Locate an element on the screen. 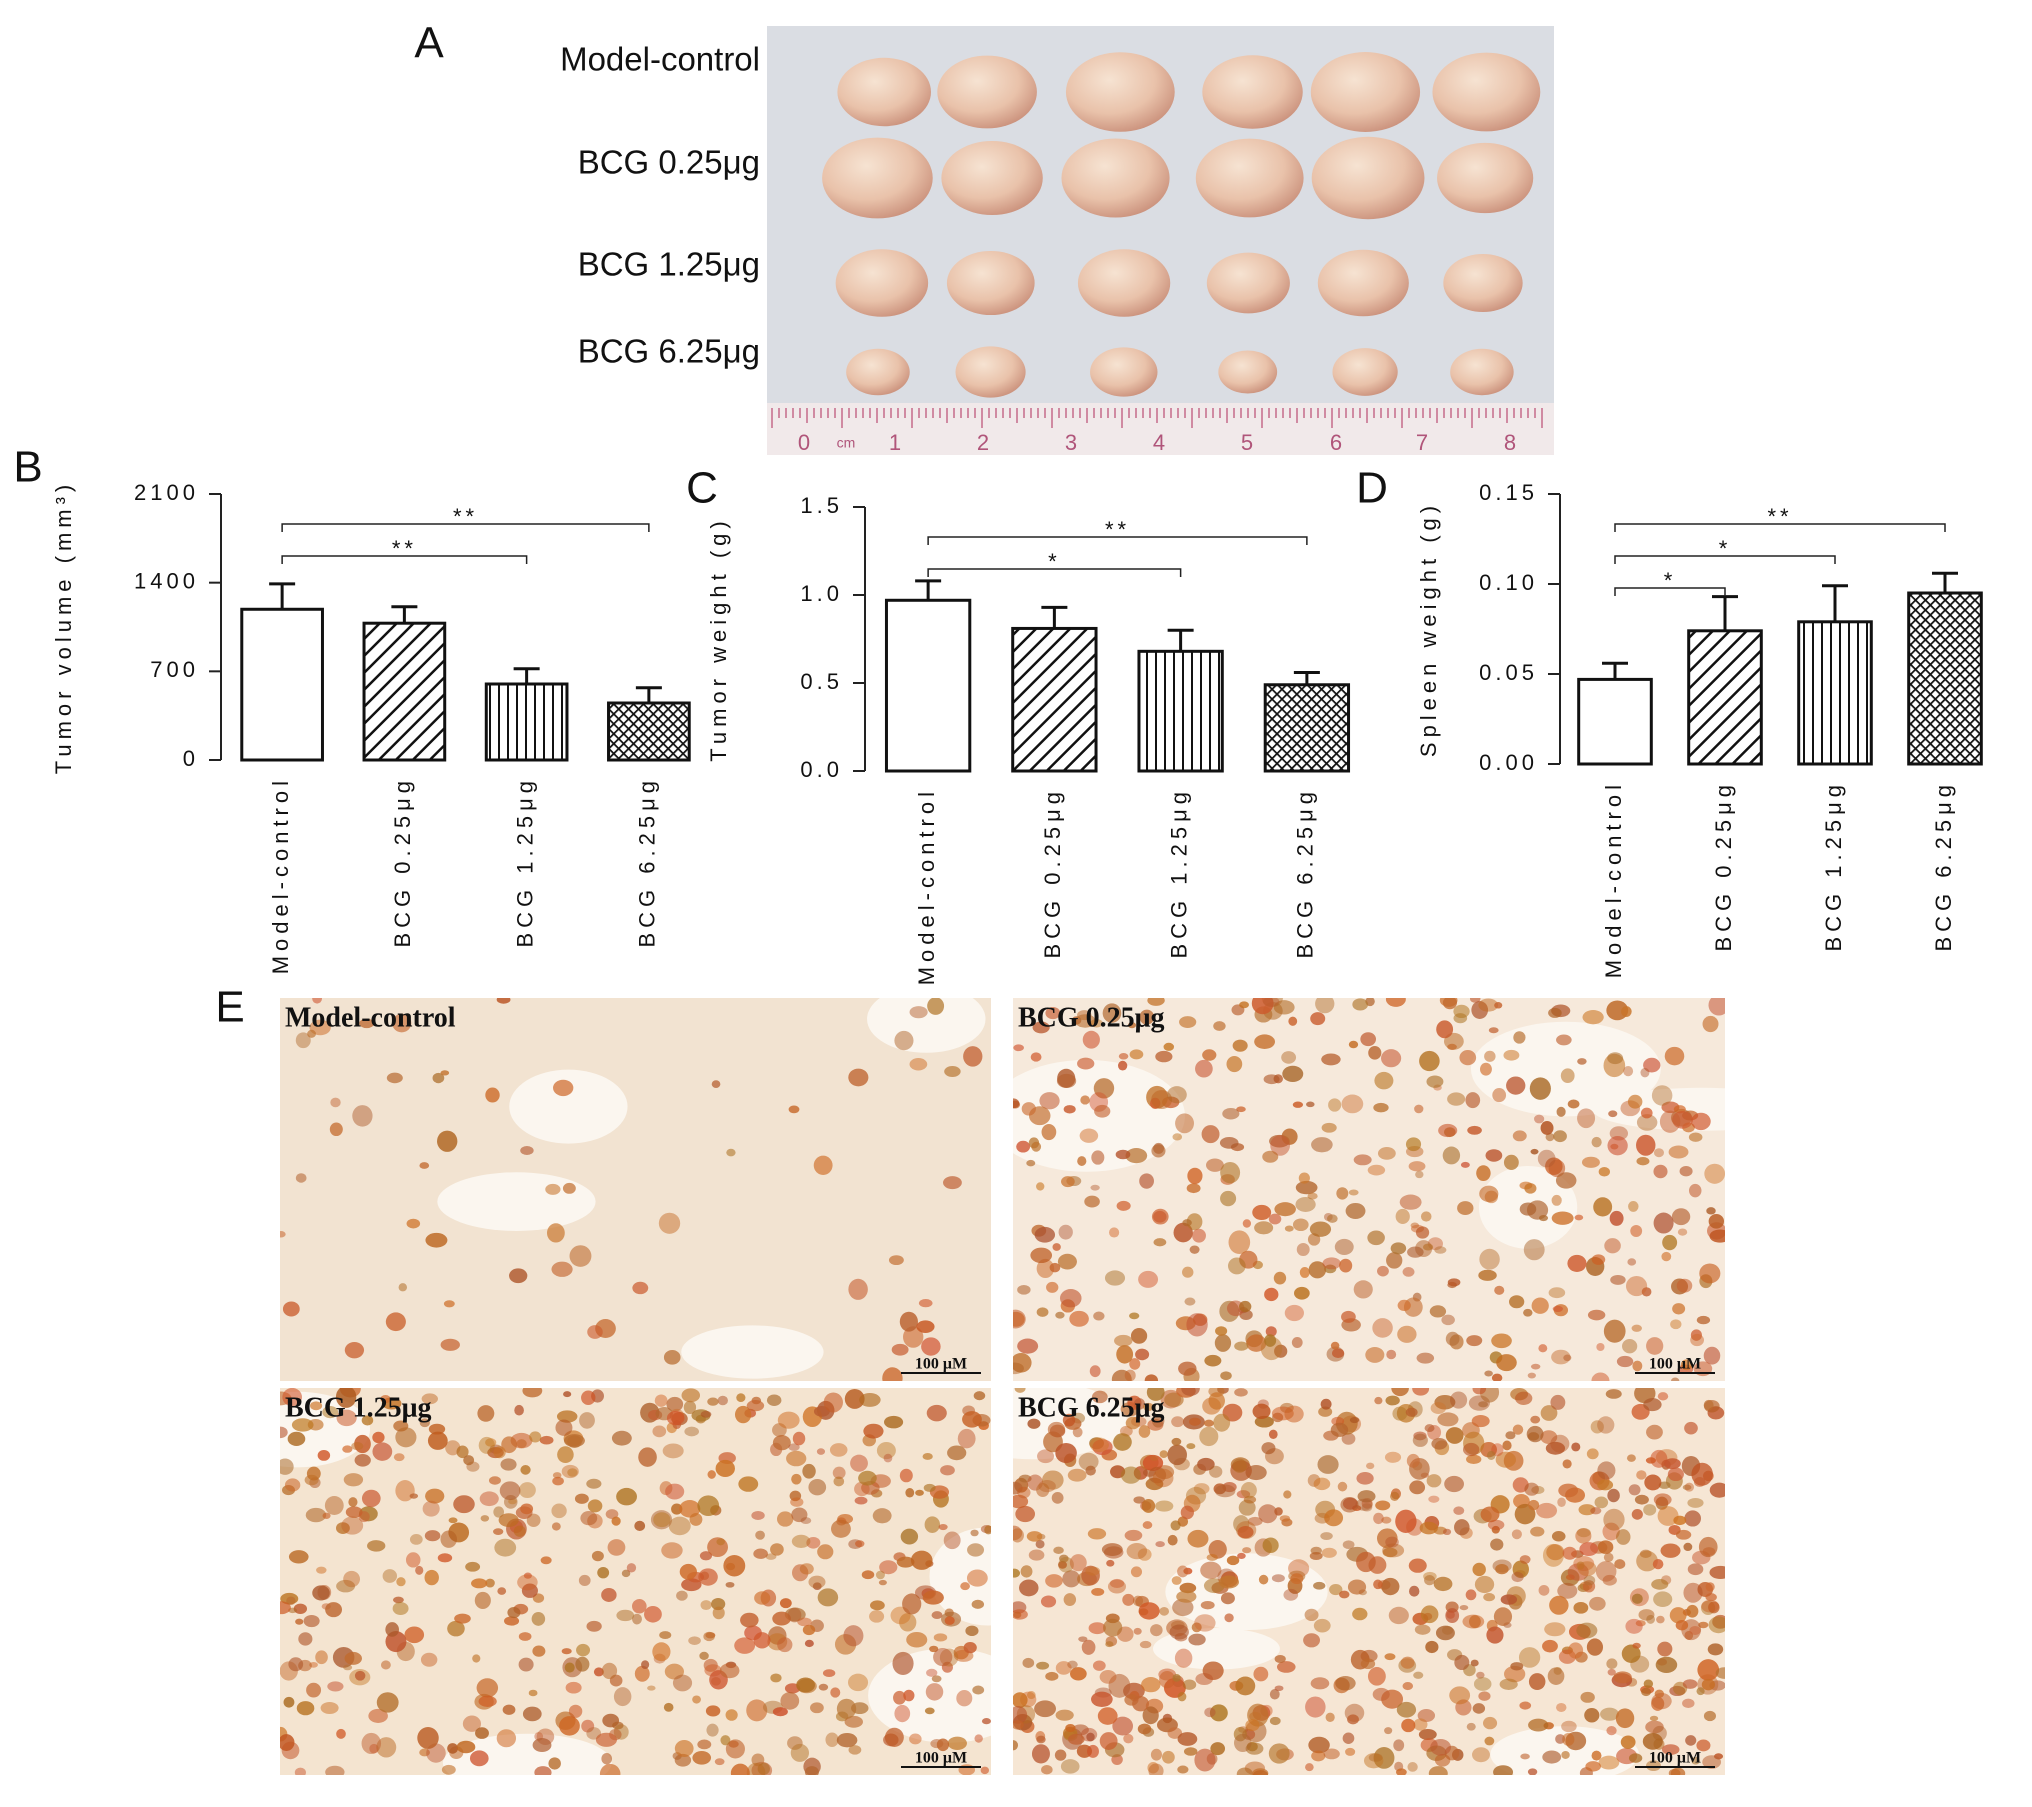 The width and height of the screenshot is (2032, 1807). y-tick-label: 0.05 is located at coordinates (1508, 672).